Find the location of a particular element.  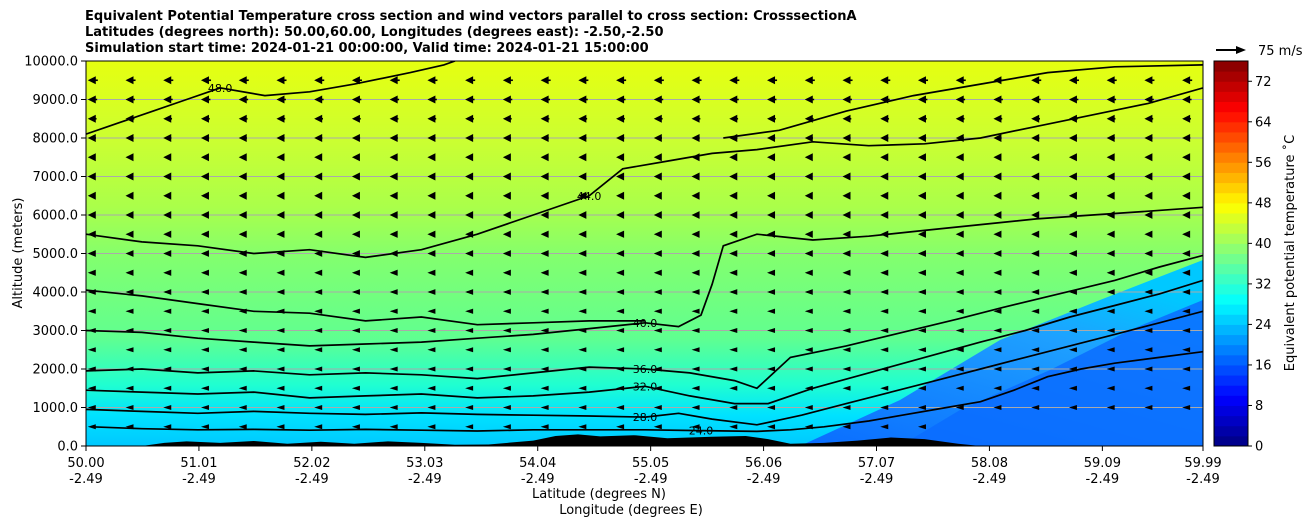

x-axis-label-latitude: Latitude (degrees N) is located at coordinates (599, 494).